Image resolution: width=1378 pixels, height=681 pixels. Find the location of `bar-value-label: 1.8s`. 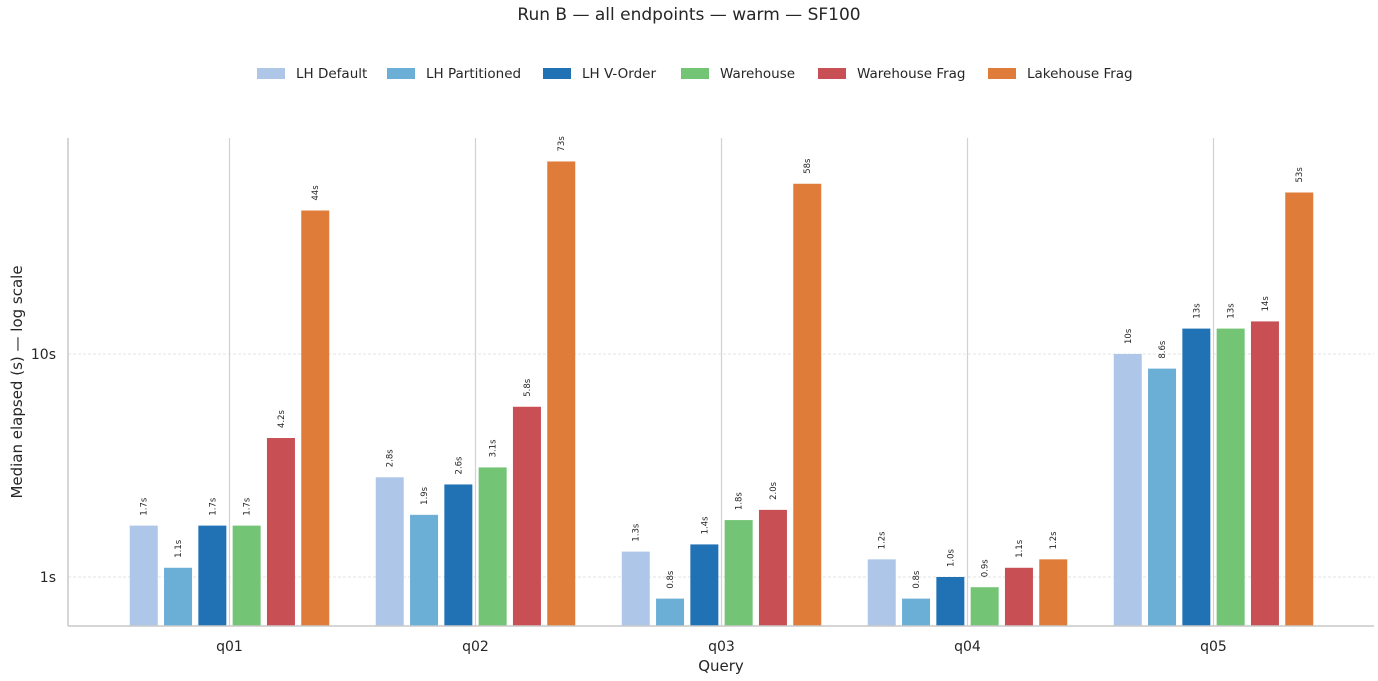

bar-value-label: 1.8s is located at coordinates (740, 501).